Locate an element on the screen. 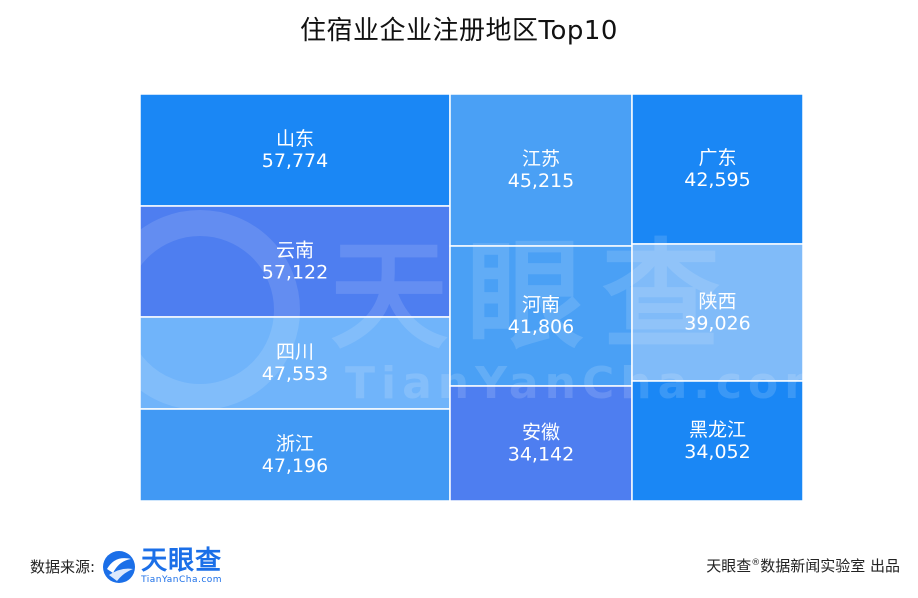  credit-brand: 天眼查 is located at coordinates (729, 566).